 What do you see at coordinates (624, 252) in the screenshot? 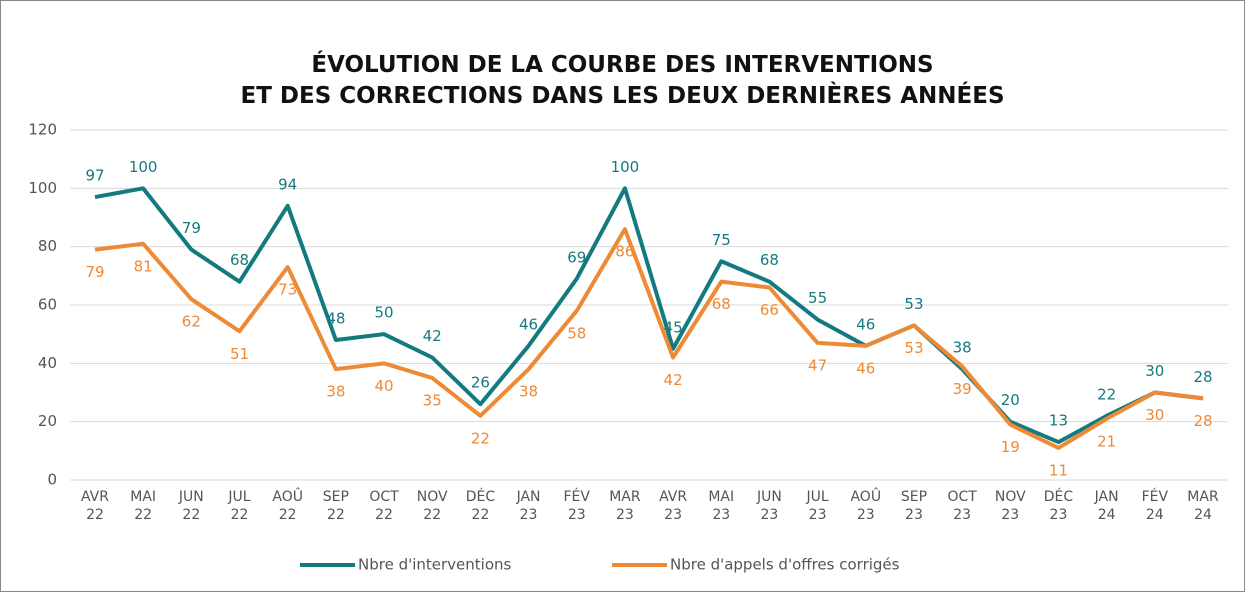
I see `data-label: 86` at bounding box center [624, 252].